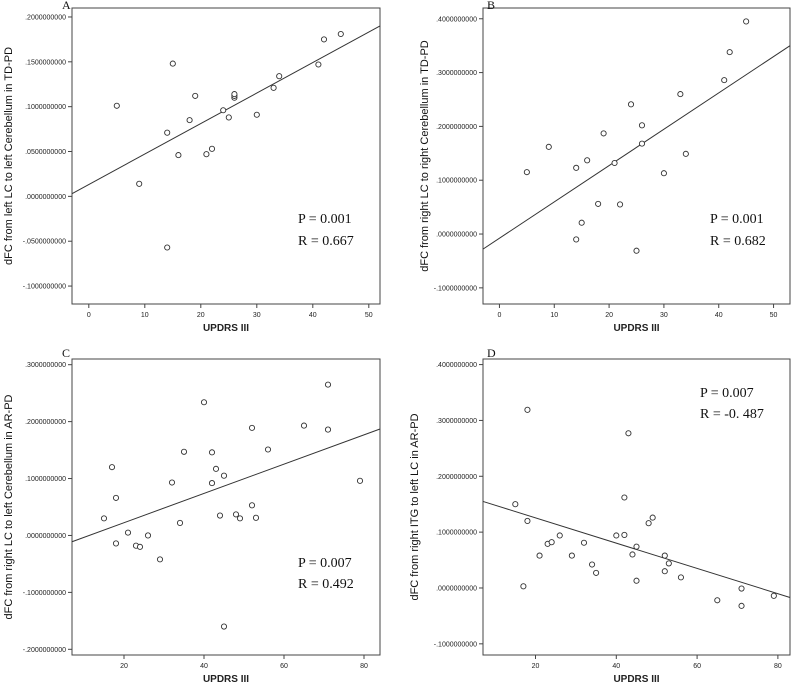  Describe the element at coordinates (499, 315) in the screenshot. I see `x-tick-label: 0` at that location.